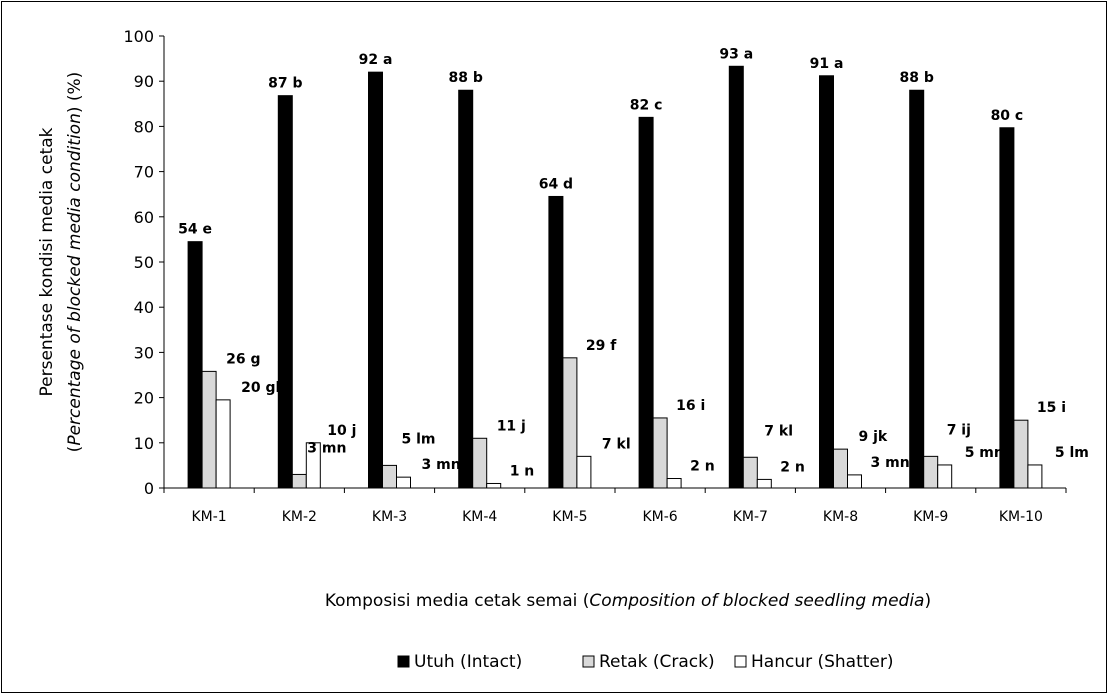  Describe the element at coordinates (138, 36) in the screenshot. I see `y-tick-label: 100` at that location.